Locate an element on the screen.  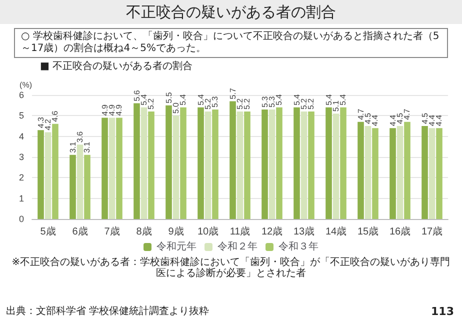
legend-label: 令和３年 is located at coordinates (298, 246).